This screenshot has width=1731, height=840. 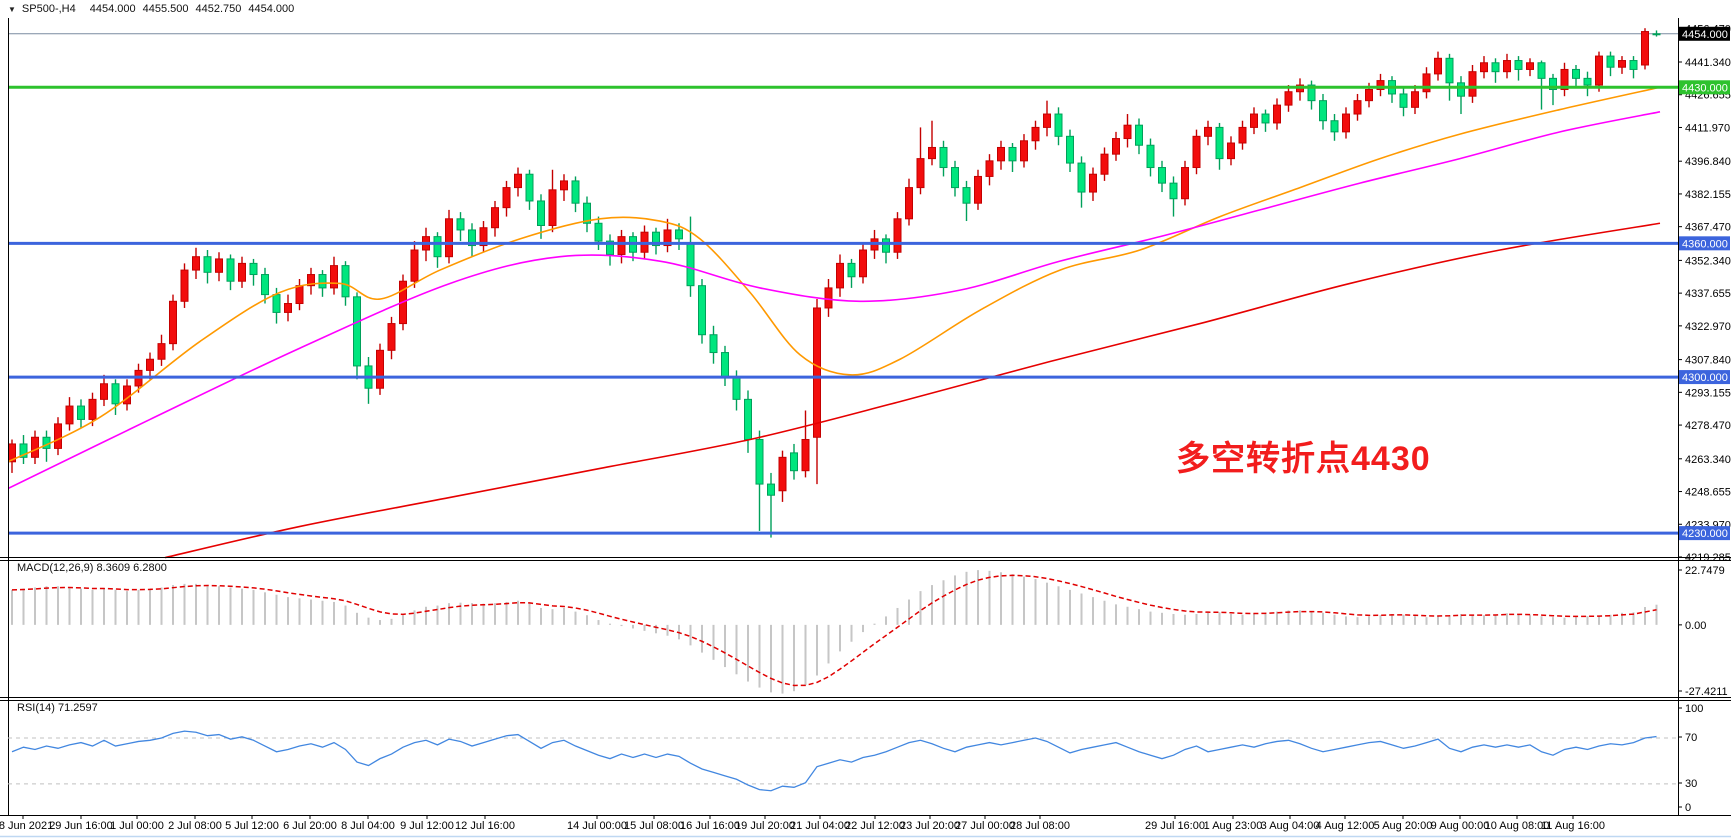 What do you see at coordinates (1688, 808) in the screenshot?
I see `svg-text: 0` at bounding box center [1688, 808].